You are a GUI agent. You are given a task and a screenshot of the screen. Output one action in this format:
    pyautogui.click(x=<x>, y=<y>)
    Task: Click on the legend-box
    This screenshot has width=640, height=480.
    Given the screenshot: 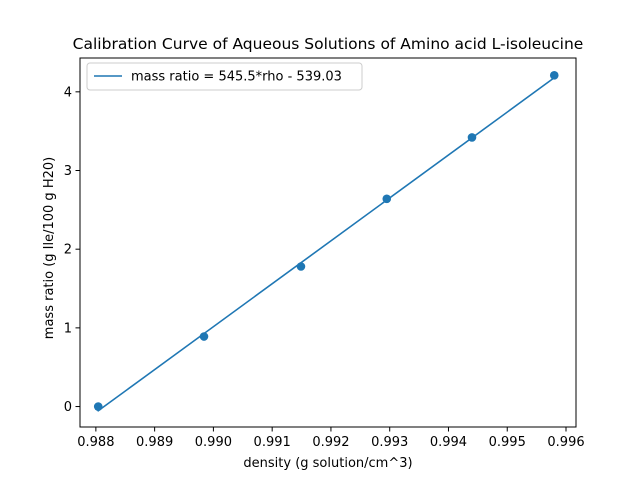 What is the action you would take?
    pyautogui.click(x=224, y=76)
    